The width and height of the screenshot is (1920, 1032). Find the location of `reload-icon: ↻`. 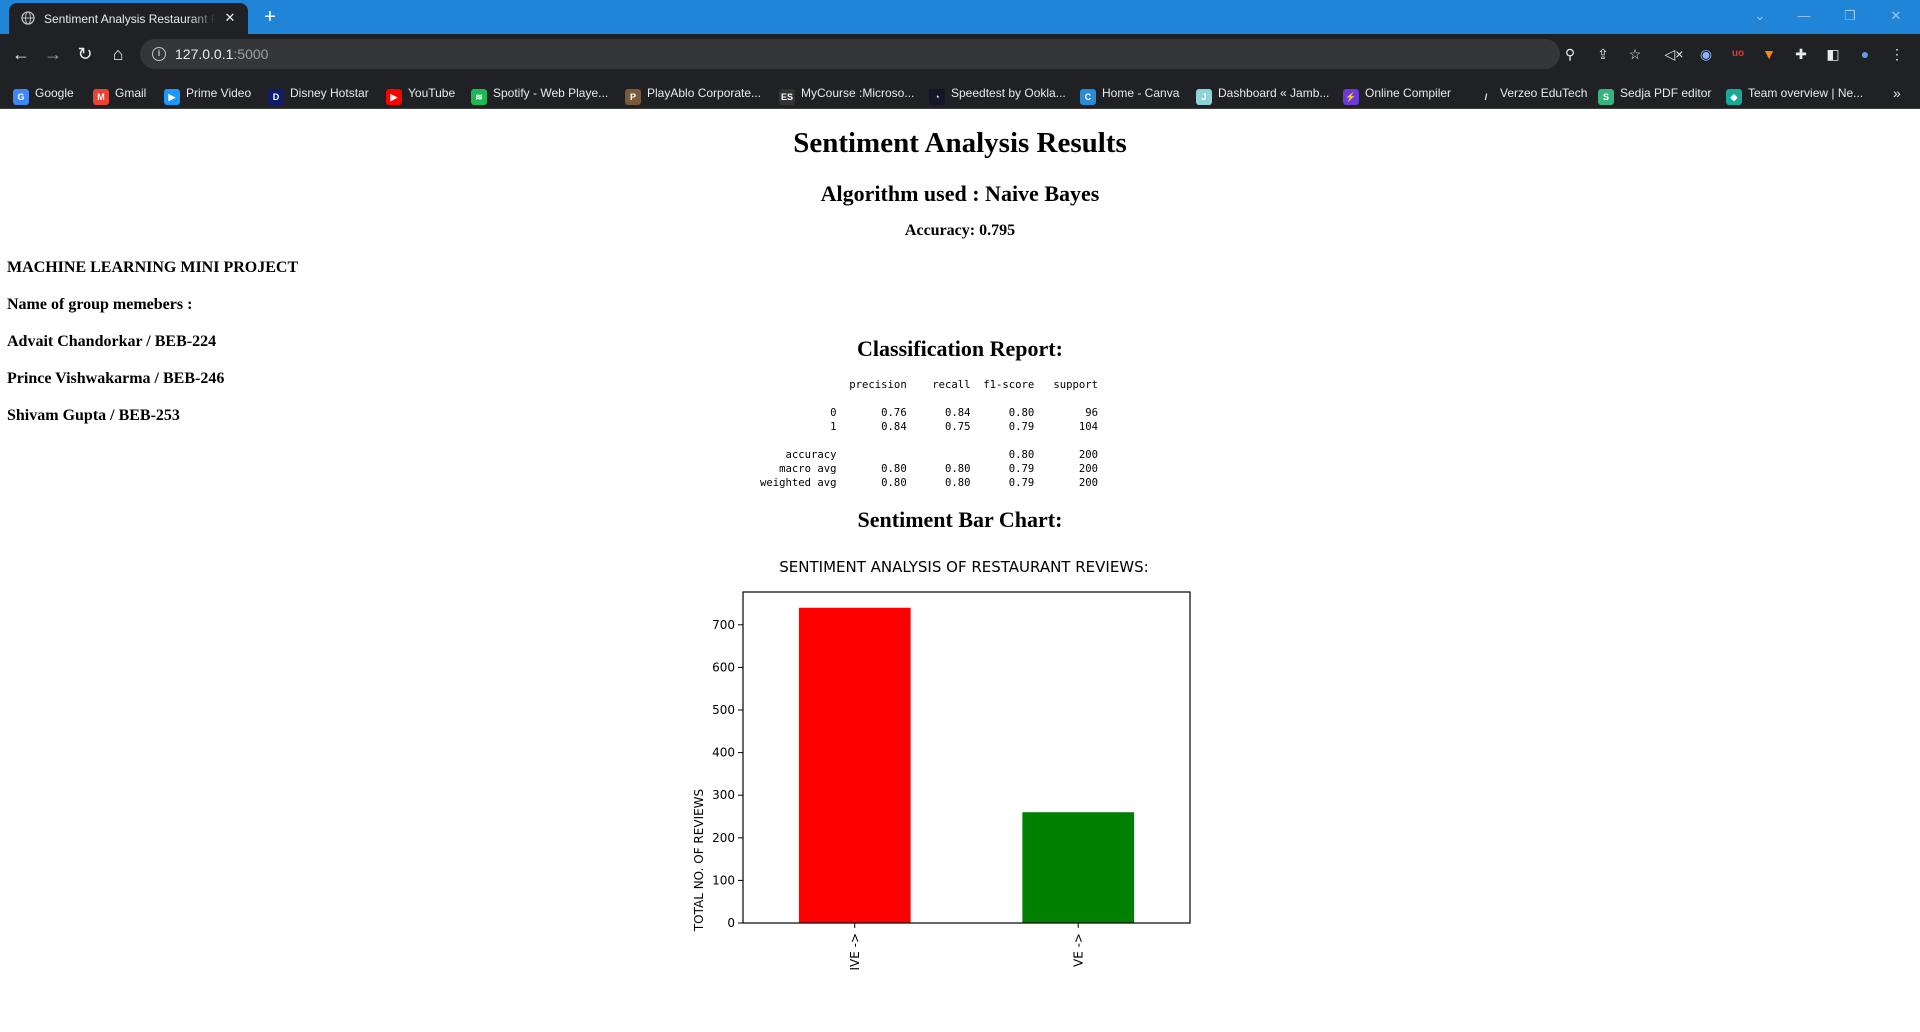

reload-icon: ↻ is located at coordinates (85, 54).